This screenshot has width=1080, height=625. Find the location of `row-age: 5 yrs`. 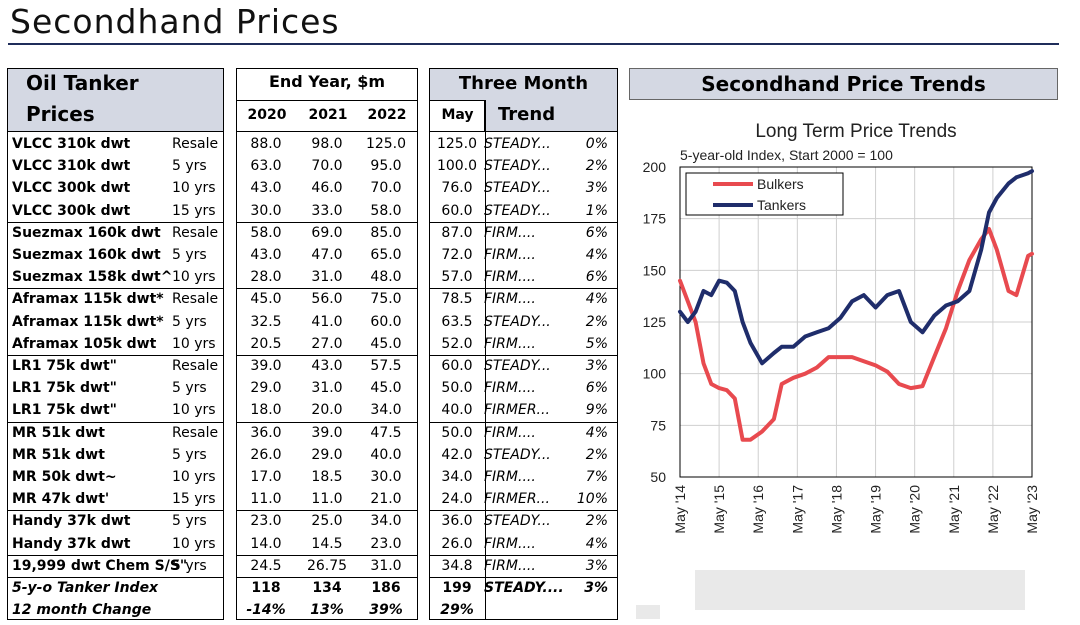

row-age: 5 yrs is located at coordinates (189, 388).